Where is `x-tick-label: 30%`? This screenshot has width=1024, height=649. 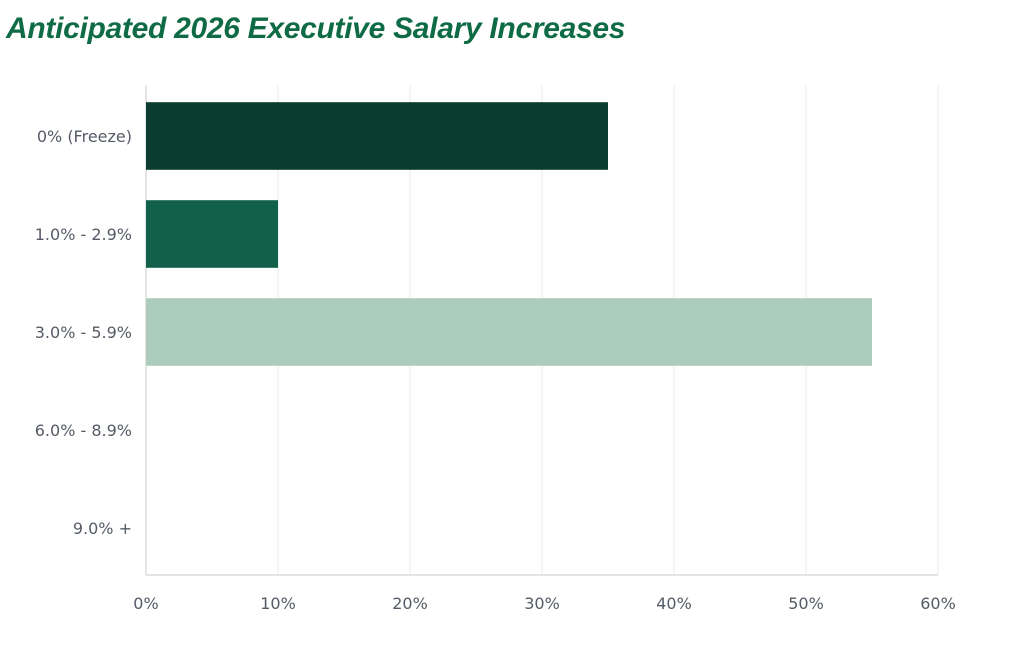
x-tick-label: 30% is located at coordinates (542, 603).